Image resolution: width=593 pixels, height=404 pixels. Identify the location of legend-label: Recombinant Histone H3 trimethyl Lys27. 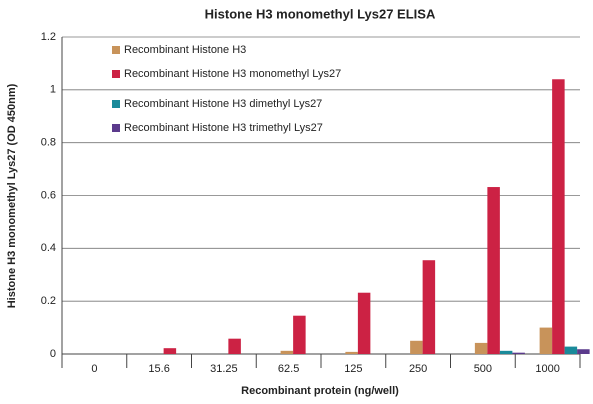
(223, 128).